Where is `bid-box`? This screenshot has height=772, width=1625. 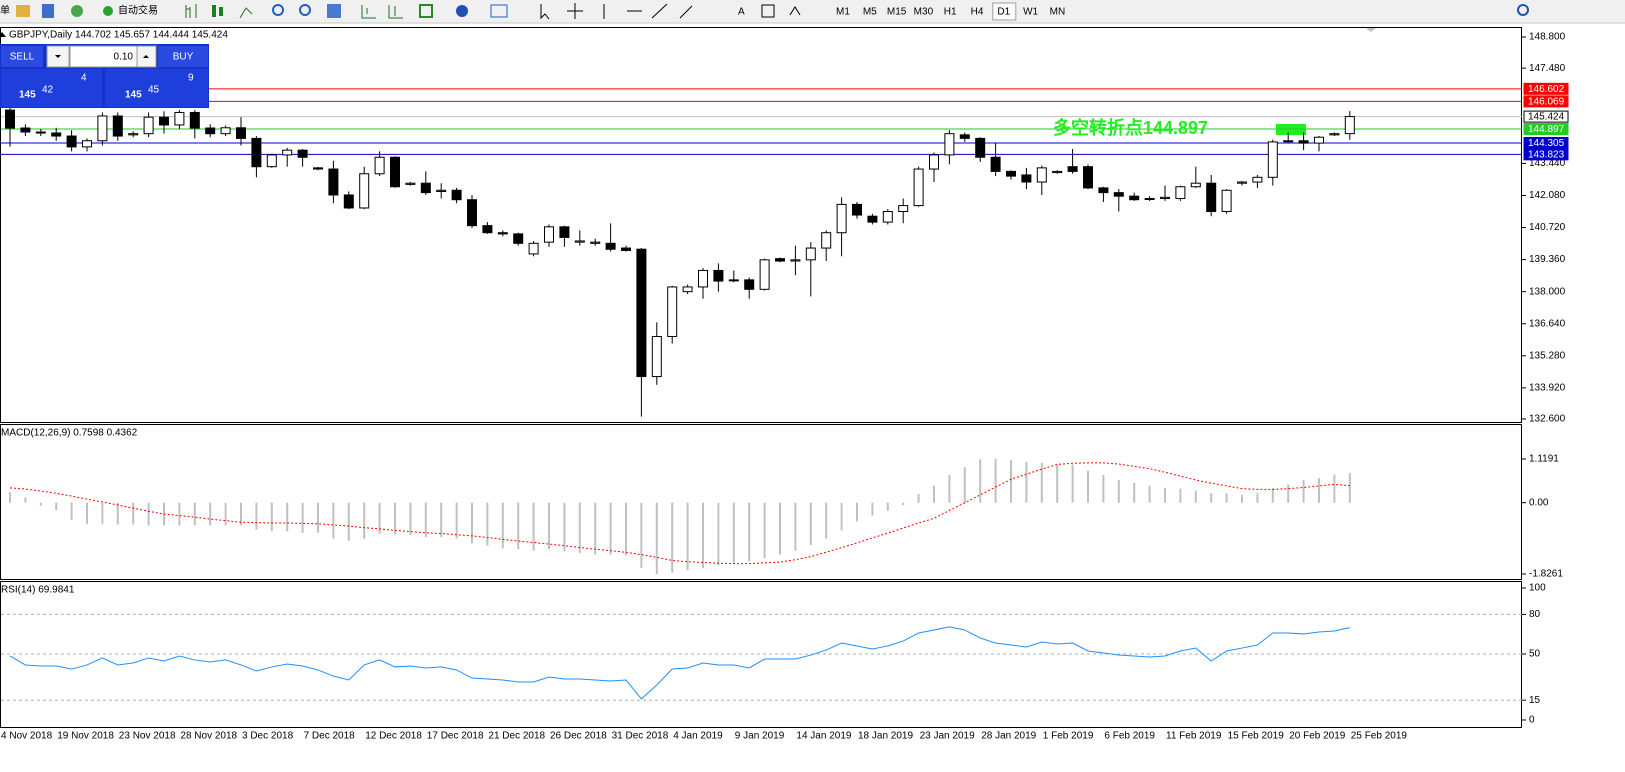
bid-box is located at coordinates (51, 88).